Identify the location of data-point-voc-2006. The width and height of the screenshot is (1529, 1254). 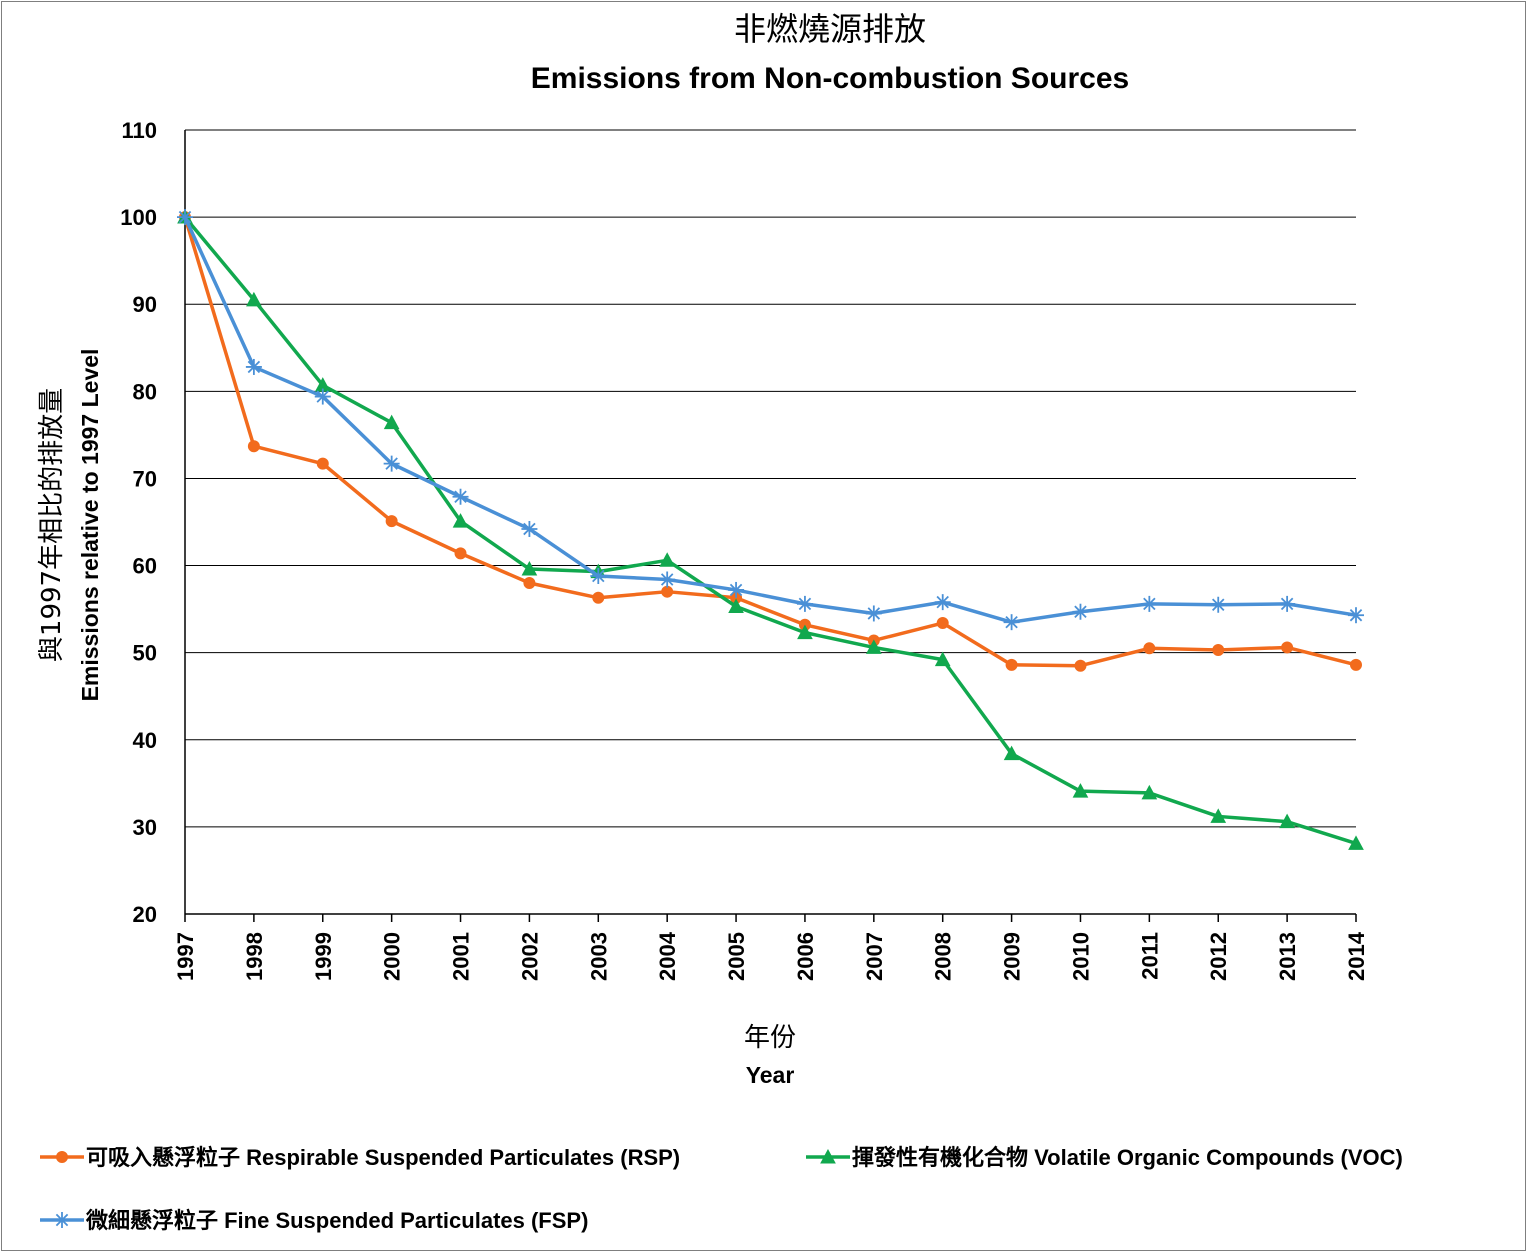
(805, 632).